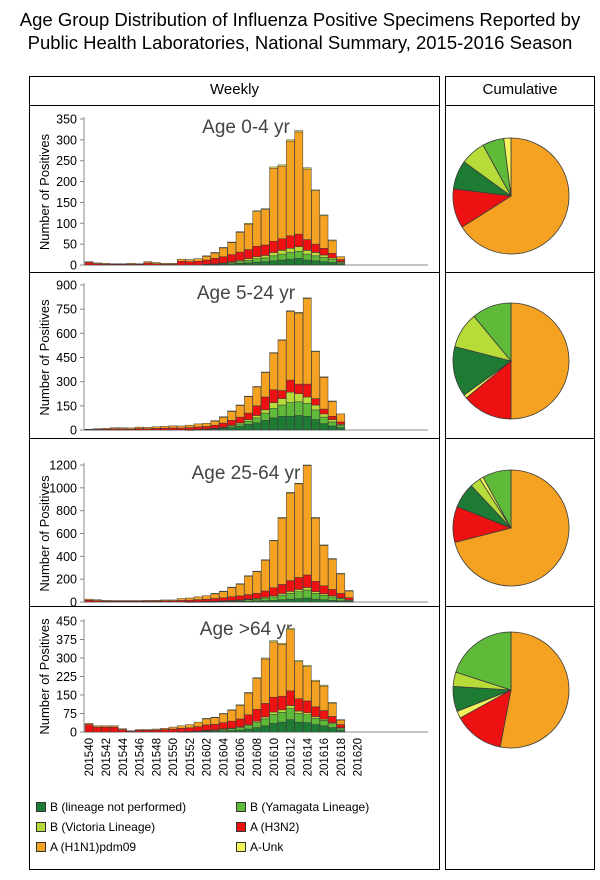 The height and width of the screenshot is (880, 600). What do you see at coordinates (241, 827) in the screenshot?
I see `legend-swatch` at bounding box center [241, 827].